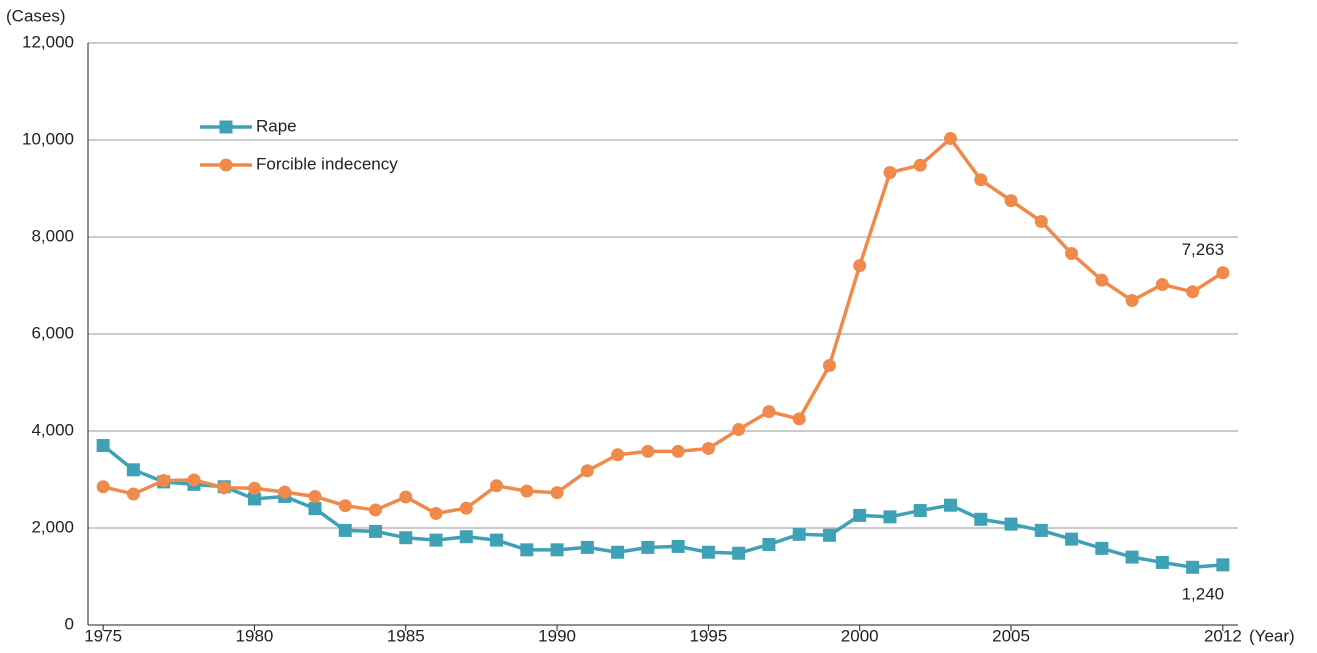 This screenshot has height=653, width=1317. Describe the element at coordinates (1203, 593) in the screenshot. I see `data-label: 1,240` at that location.